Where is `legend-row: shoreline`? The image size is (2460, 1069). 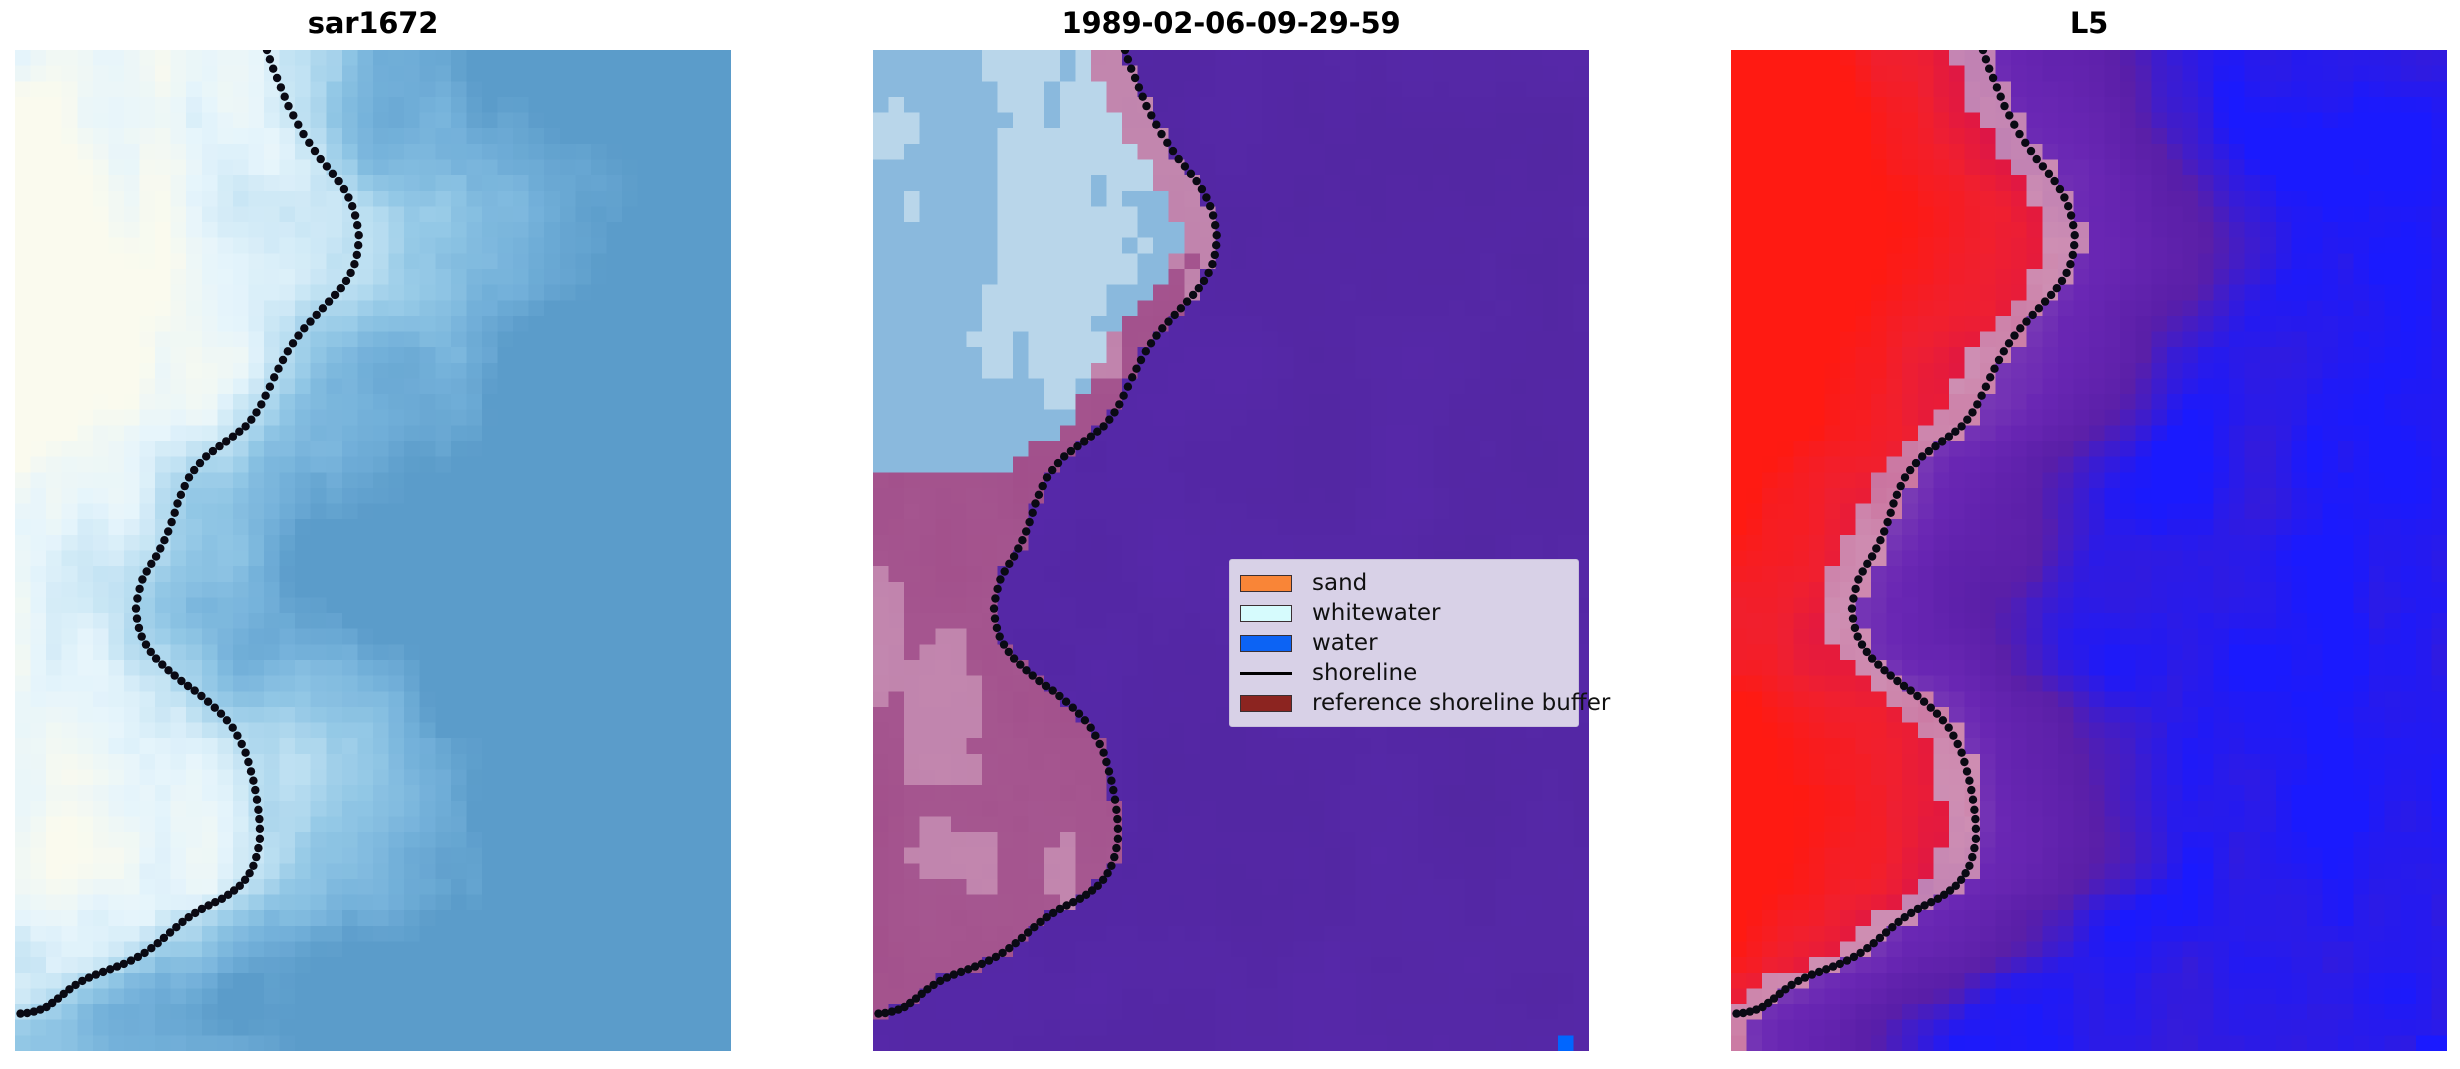
legend-row: shoreline is located at coordinates (1403, 673).